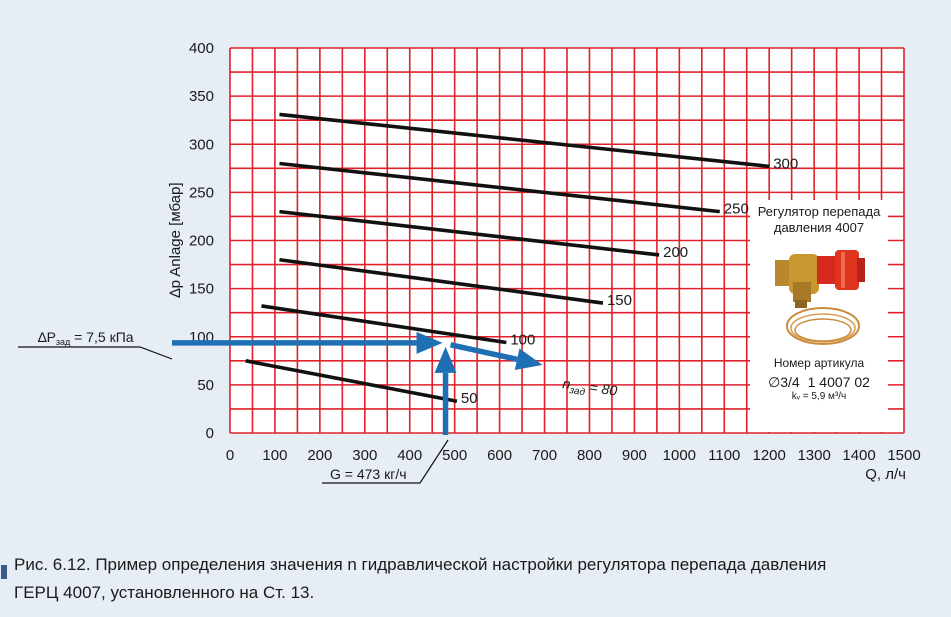  What do you see at coordinates (724, 455) in the screenshot?
I see `x-tick-label: 1100` at bounding box center [724, 455].